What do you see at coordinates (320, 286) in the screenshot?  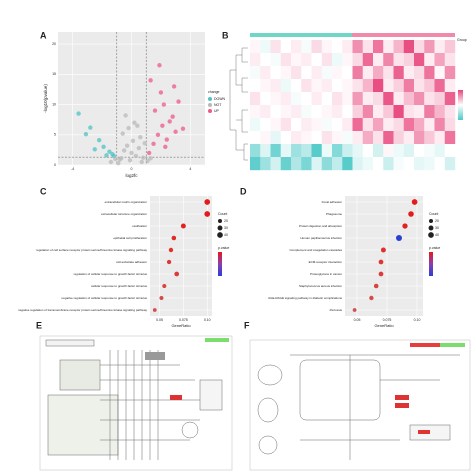 I see `category-label: Staphylococcus aureus infection` at bounding box center [320, 286].